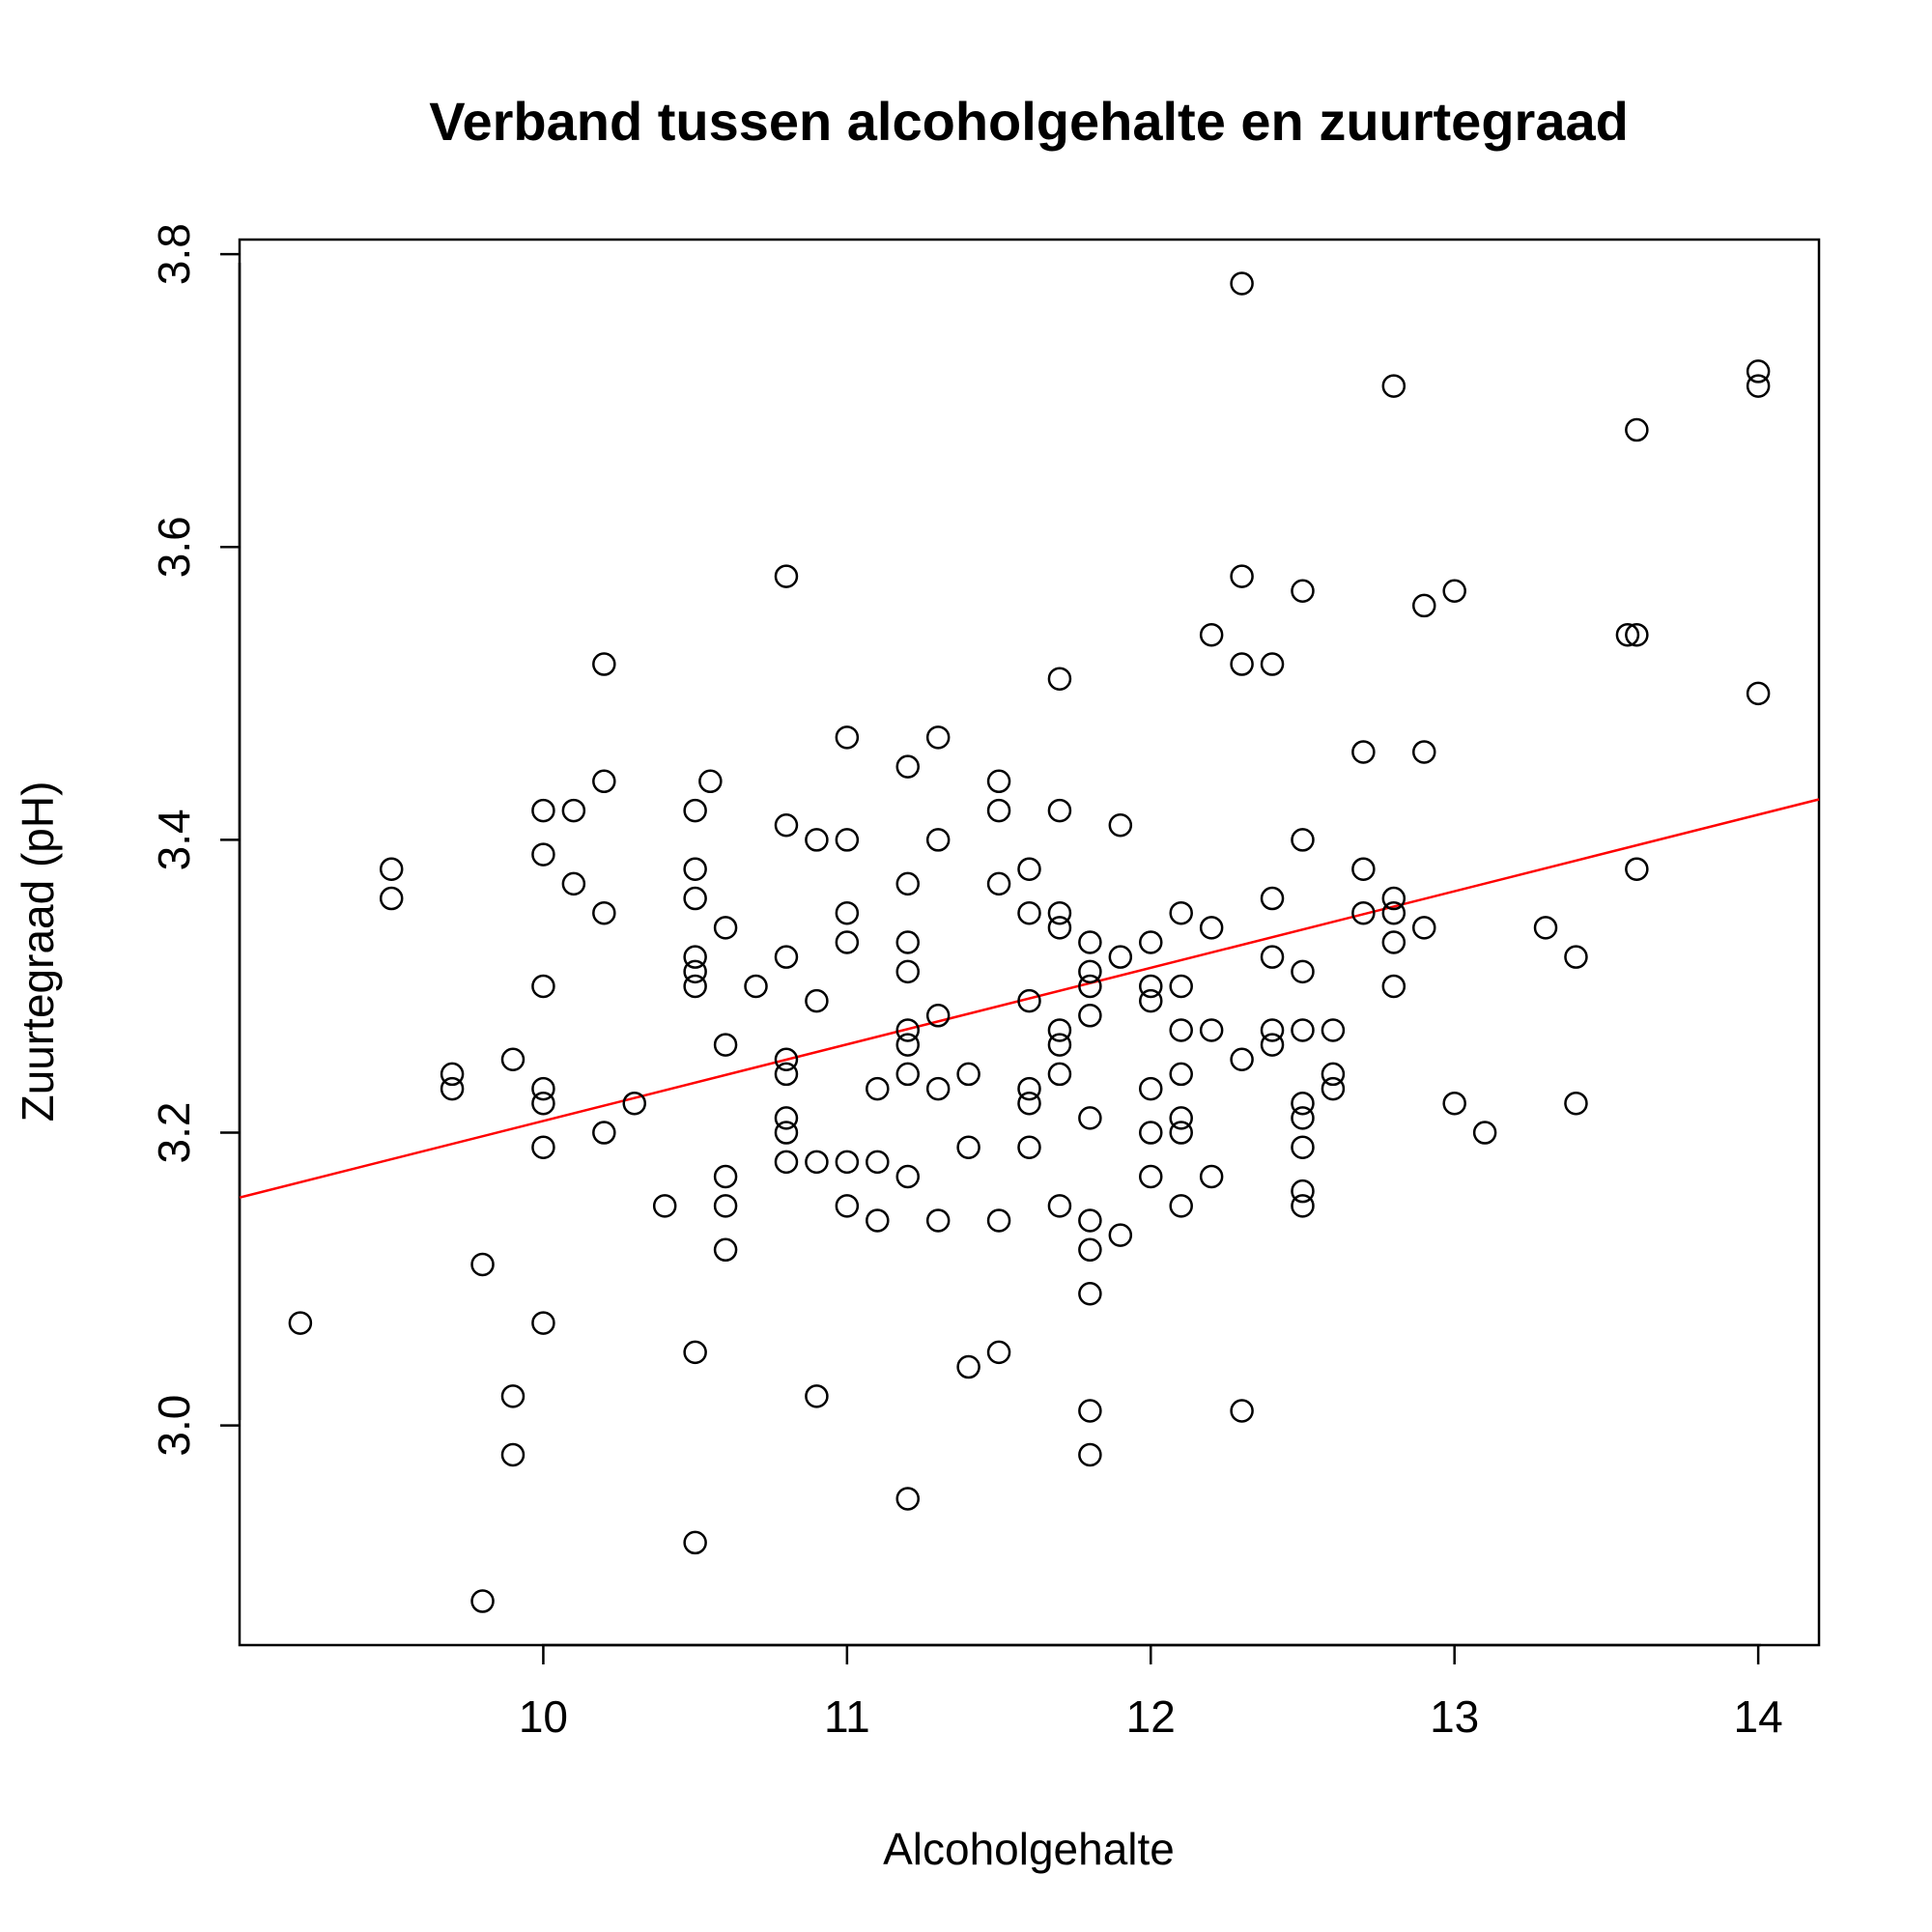  Describe the element at coordinates (174, 839) in the screenshot. I see `y-tick-label: 3.4` at that location.